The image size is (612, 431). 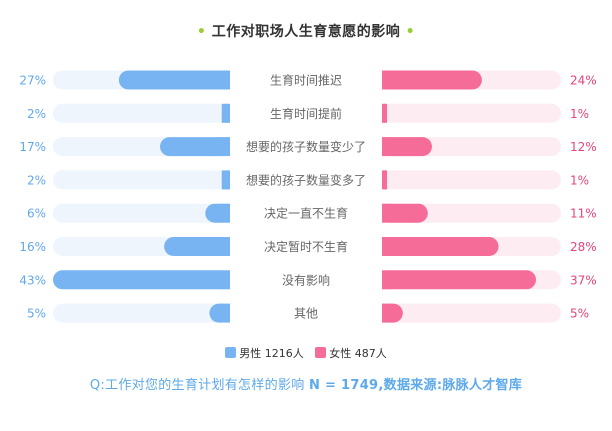 I want to click on legend-item-male: 男性 1216人, so click(x=264, y=353).